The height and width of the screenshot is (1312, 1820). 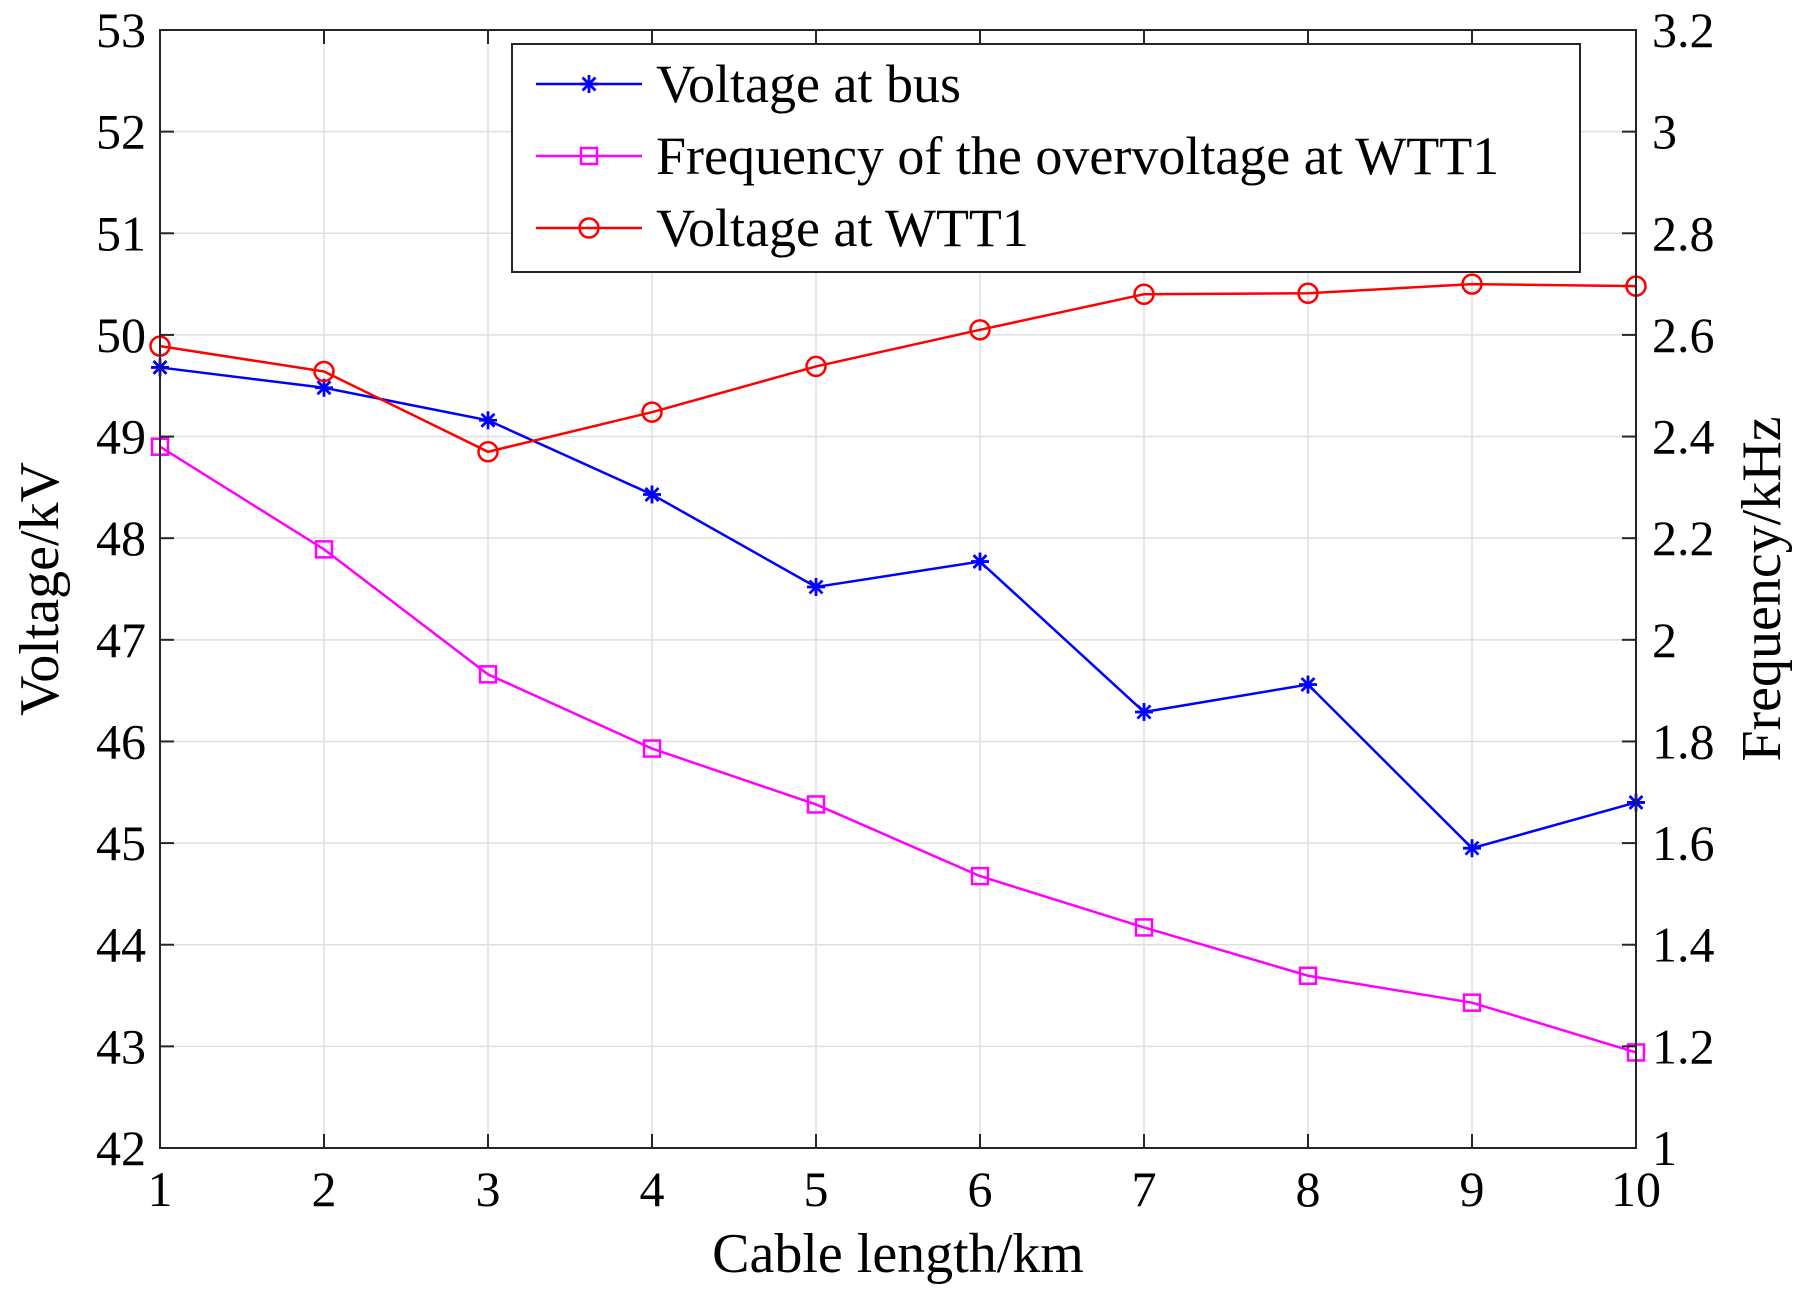 I want to click on x-tick-label: 6, so click(x=980, y=1189).